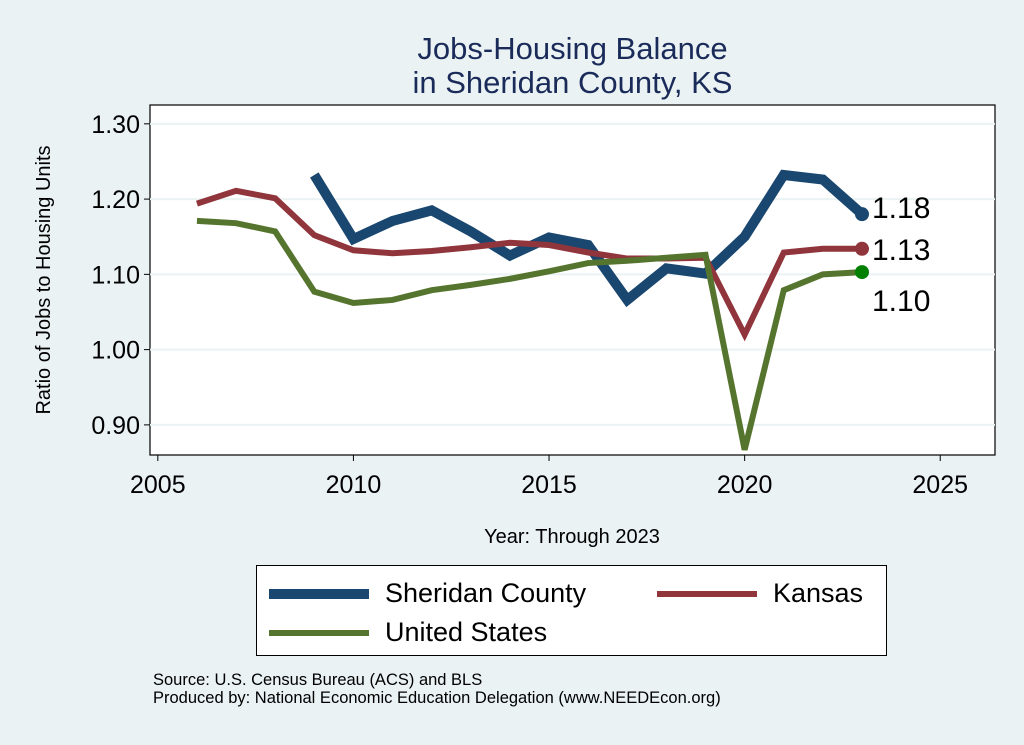  What do you see at coordinates (571, 610) in the screenshot?
I see `legend: Sheridan County Kansas United States` at bounding box center [571, 610].